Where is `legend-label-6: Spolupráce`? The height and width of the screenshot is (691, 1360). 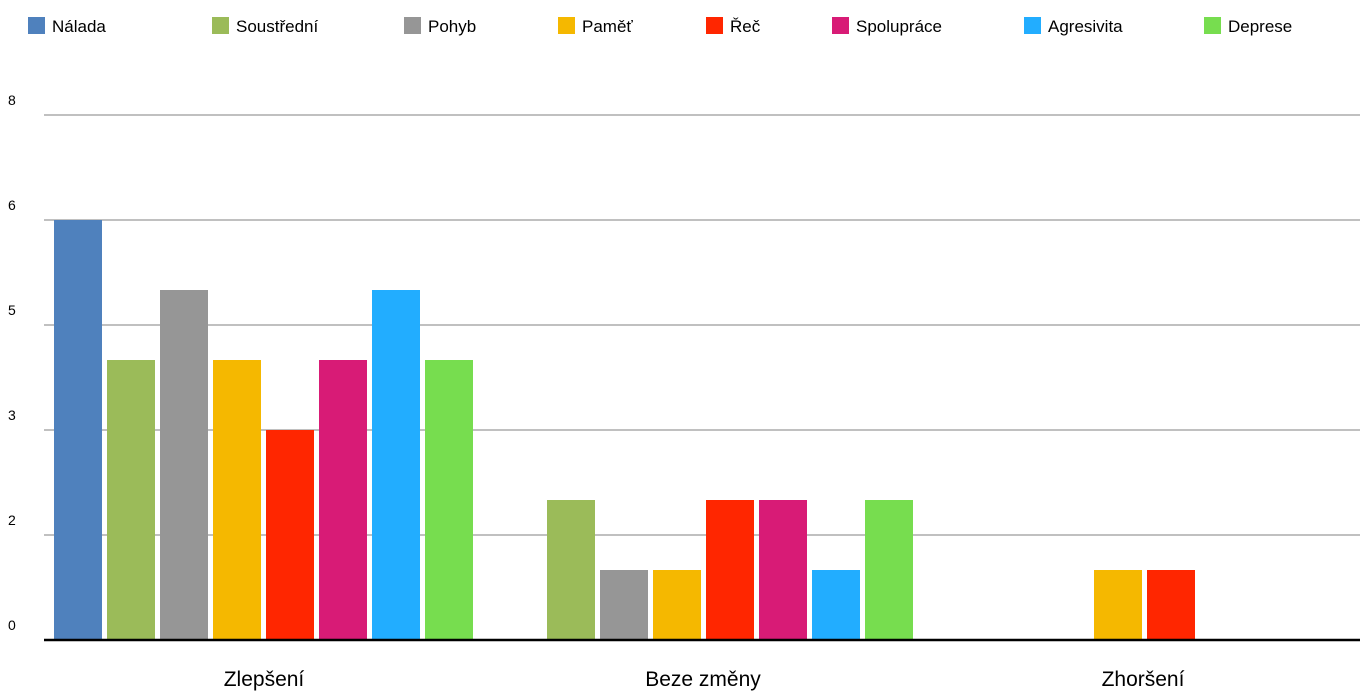 legend-label-6: Spolupráce is located at coordinates (899, 26).